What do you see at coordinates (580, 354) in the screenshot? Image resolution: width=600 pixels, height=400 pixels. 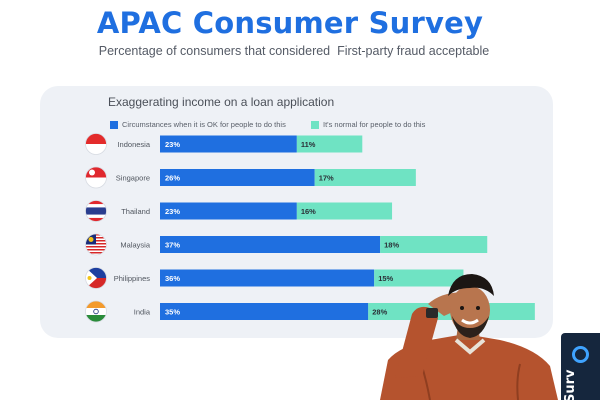 I see `circle-logo-icon` at bounding box center [580, 354].